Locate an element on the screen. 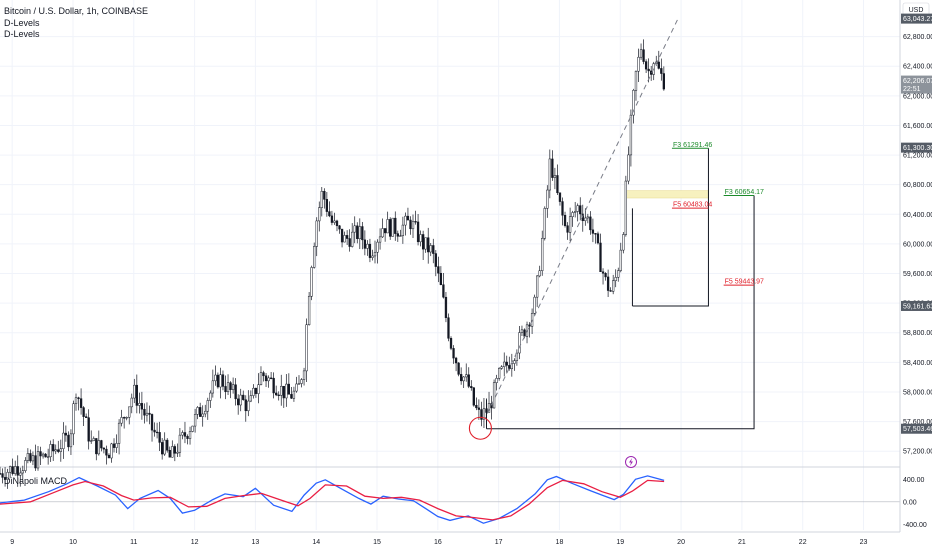 This screenshot has width=932, height=550. price-tick: 62,000.00 is located at coordinates (917, 96).